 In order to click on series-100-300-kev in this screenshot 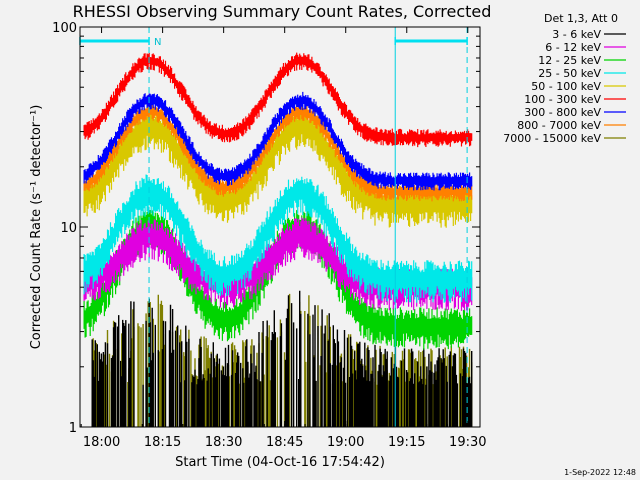, I will do `click(278, 100)`.